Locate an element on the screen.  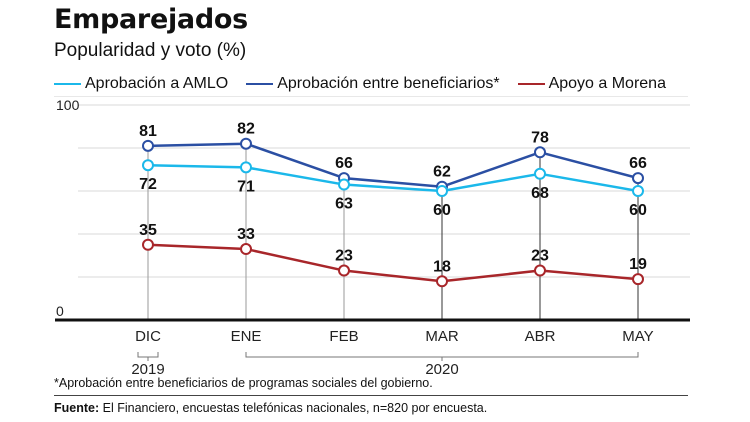
legend-divider is located at coordinates (371, 96).